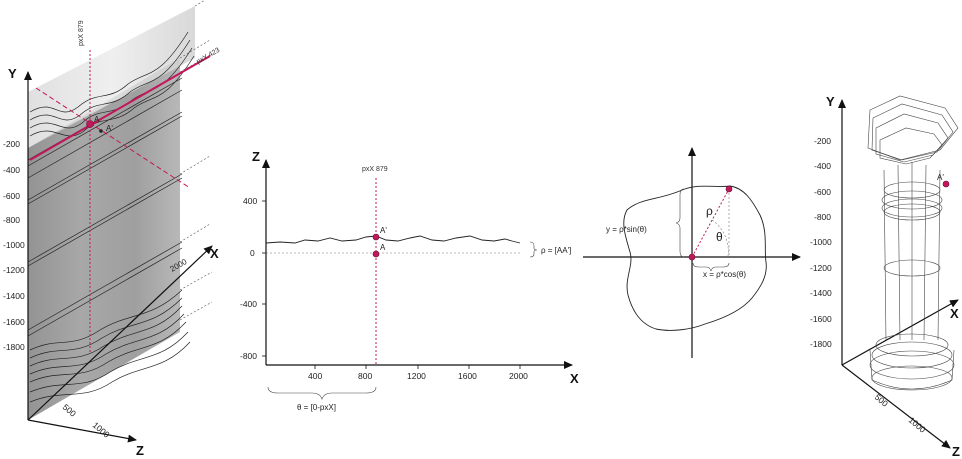  What do you see at coordinates (556, 250) in the screenshot?
I see `rho-label: ρ = [AA']` at bounding box center [556, 250].